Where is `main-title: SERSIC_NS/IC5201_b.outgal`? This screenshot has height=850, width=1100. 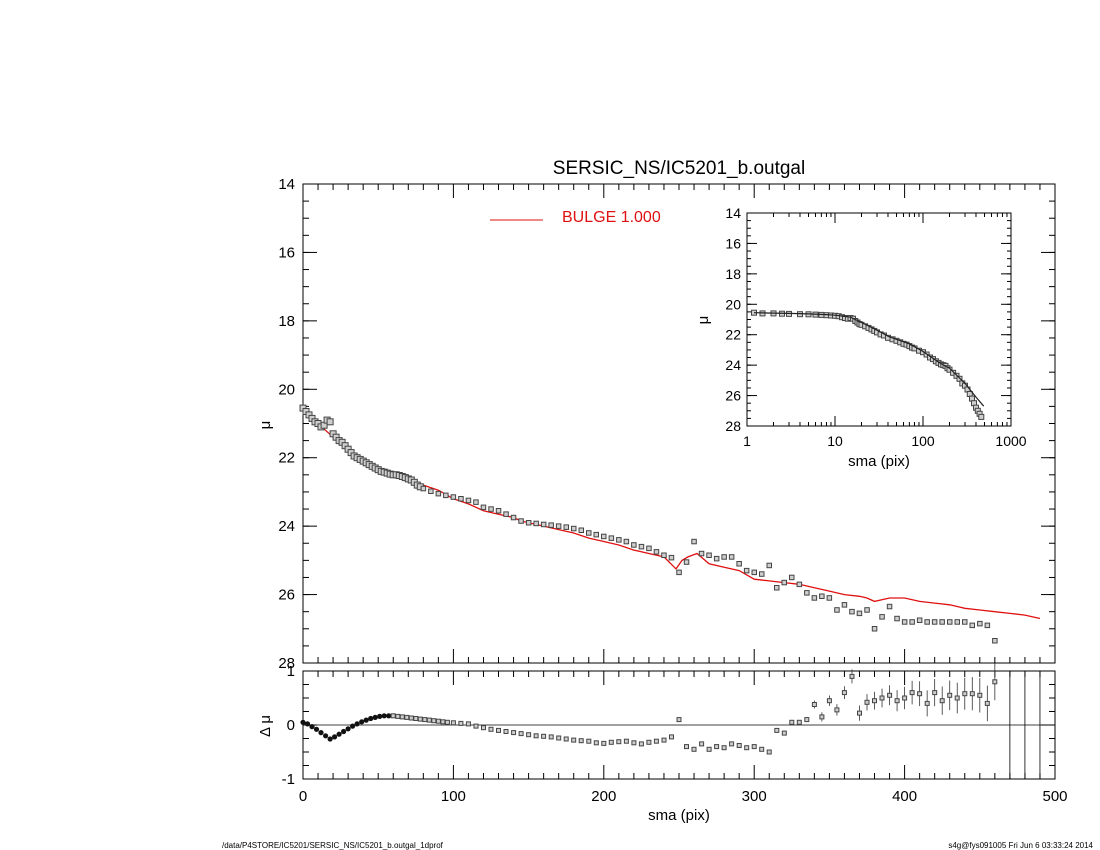 main-title: SERSIC_NS/IC5201_b.outgal is located at coordinates (679, 168).